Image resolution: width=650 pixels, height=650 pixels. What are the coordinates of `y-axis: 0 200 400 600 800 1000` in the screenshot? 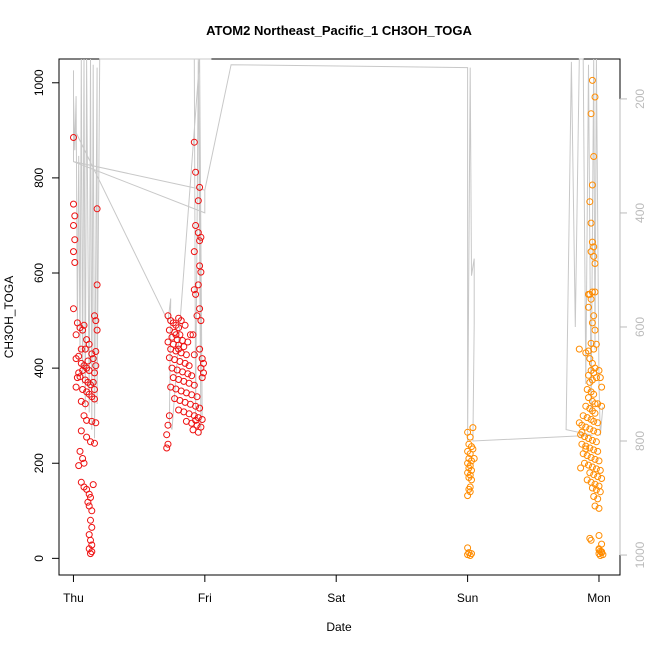 It's located at (46, 315).